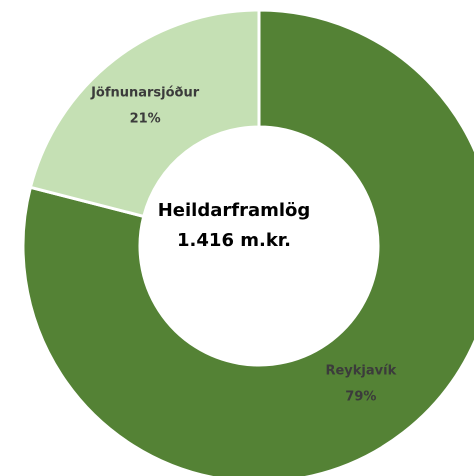  Describe the element at coordinates (234, 240) in the screenshot. I see `center-text: 1.416 m.kr.` at that location.